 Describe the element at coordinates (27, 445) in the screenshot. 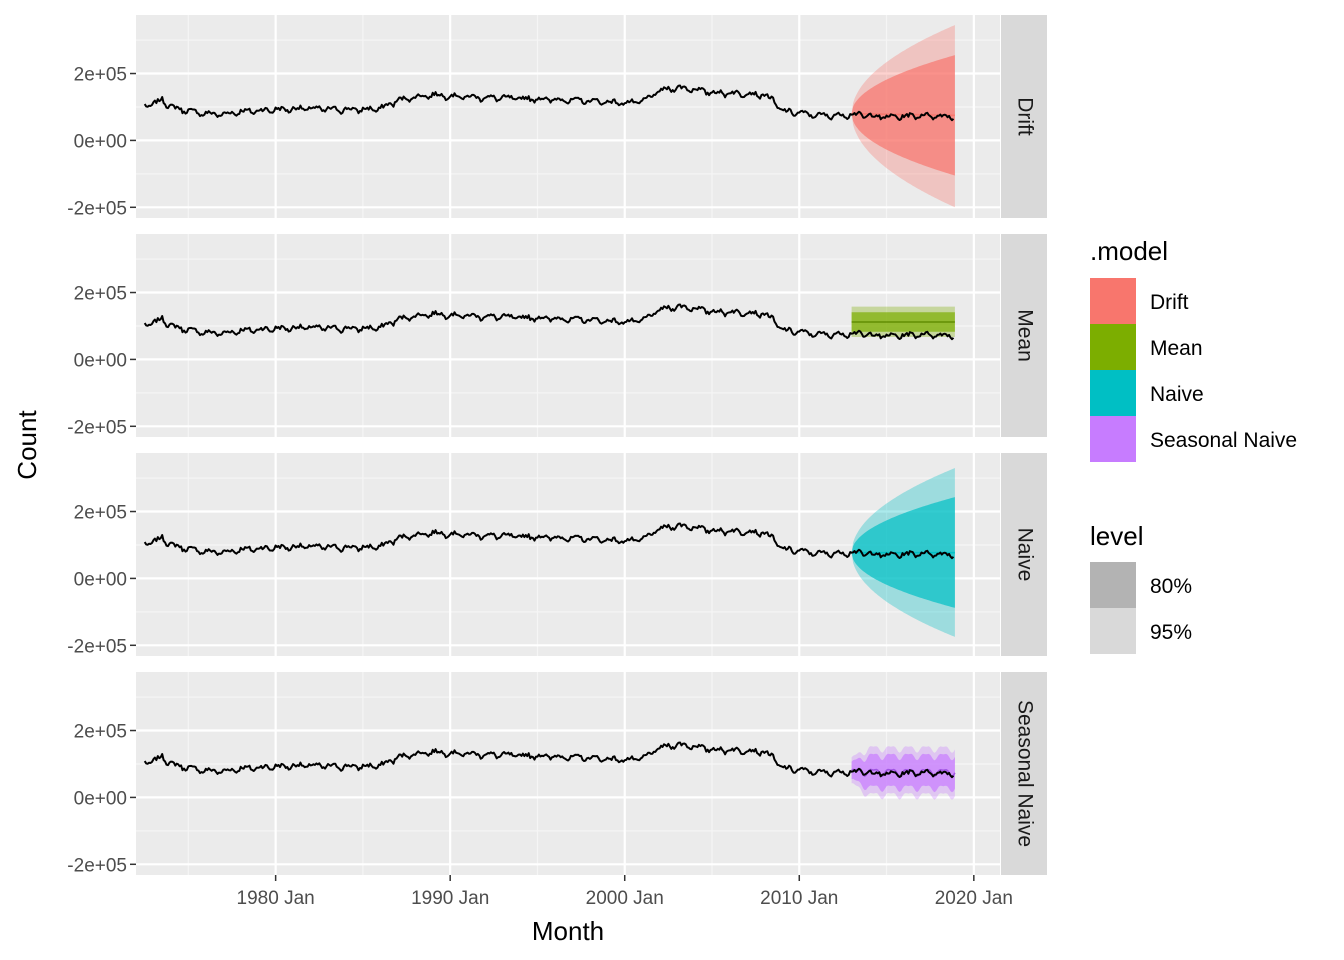

I see `y-axis-title: Count` at that location.